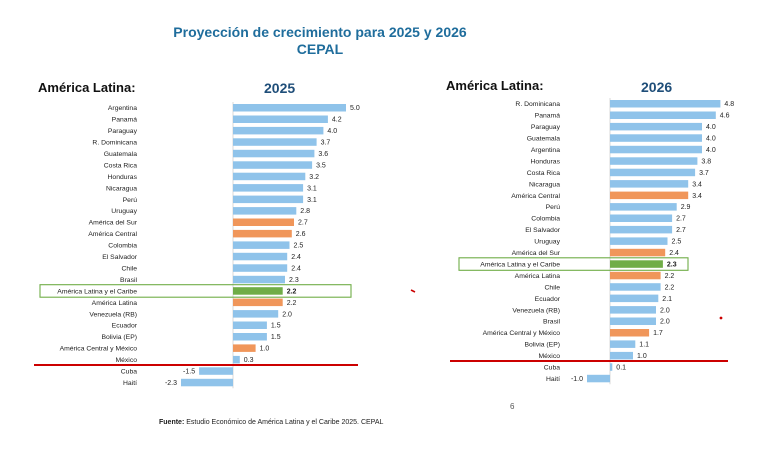  What do you see at coordinates (657, 87) in the screenshot?
I see `year-title-2026: 2026` at bounding box center [657, 87].